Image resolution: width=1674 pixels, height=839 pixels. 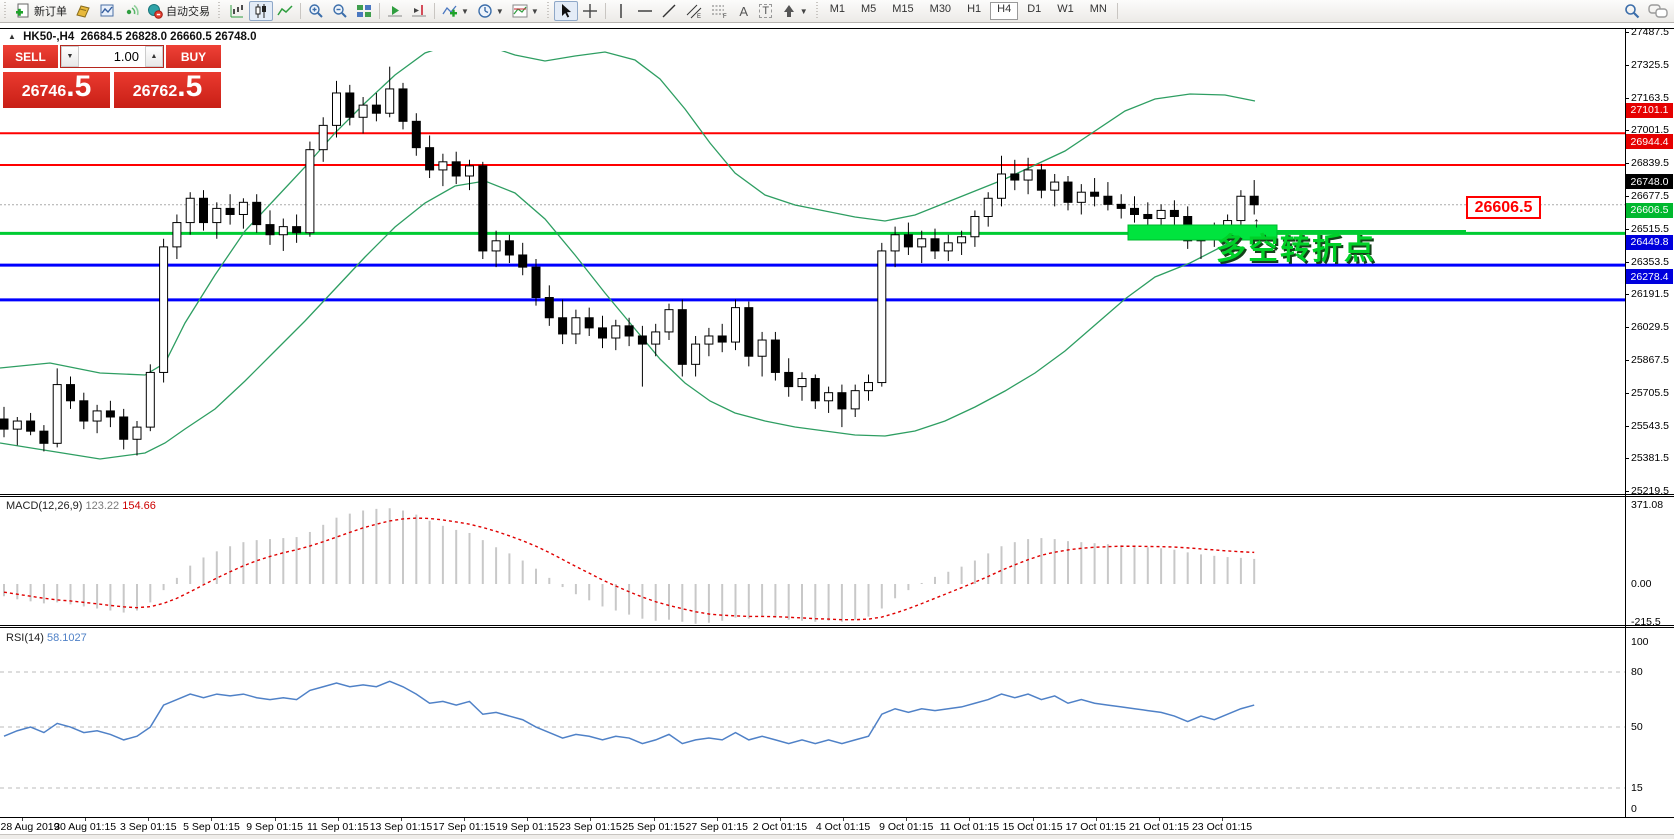 What do you see at coordinates (645, 11) in the screenshot?
I see `horizontal-line-tool-button` at bounding box center [645, 11].